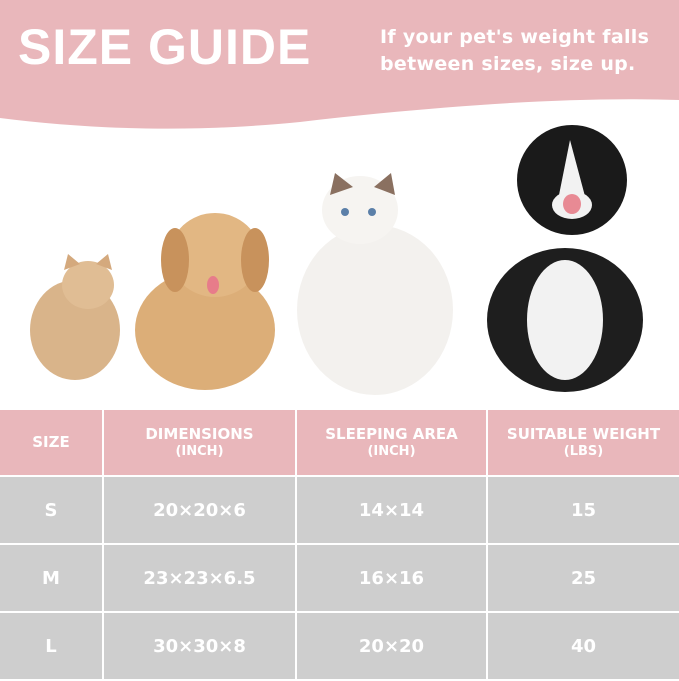 Image resolution: width=679 pixels, height=681 pixels. I want to click on cell-weight: 25, so click(582, 578).